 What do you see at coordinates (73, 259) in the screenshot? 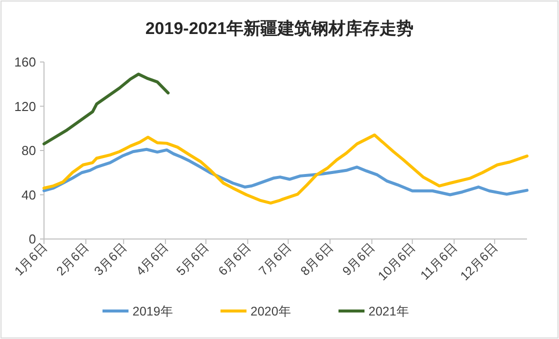
I see `x-tick-label: 2月6日` at bounding box center [73, 259].